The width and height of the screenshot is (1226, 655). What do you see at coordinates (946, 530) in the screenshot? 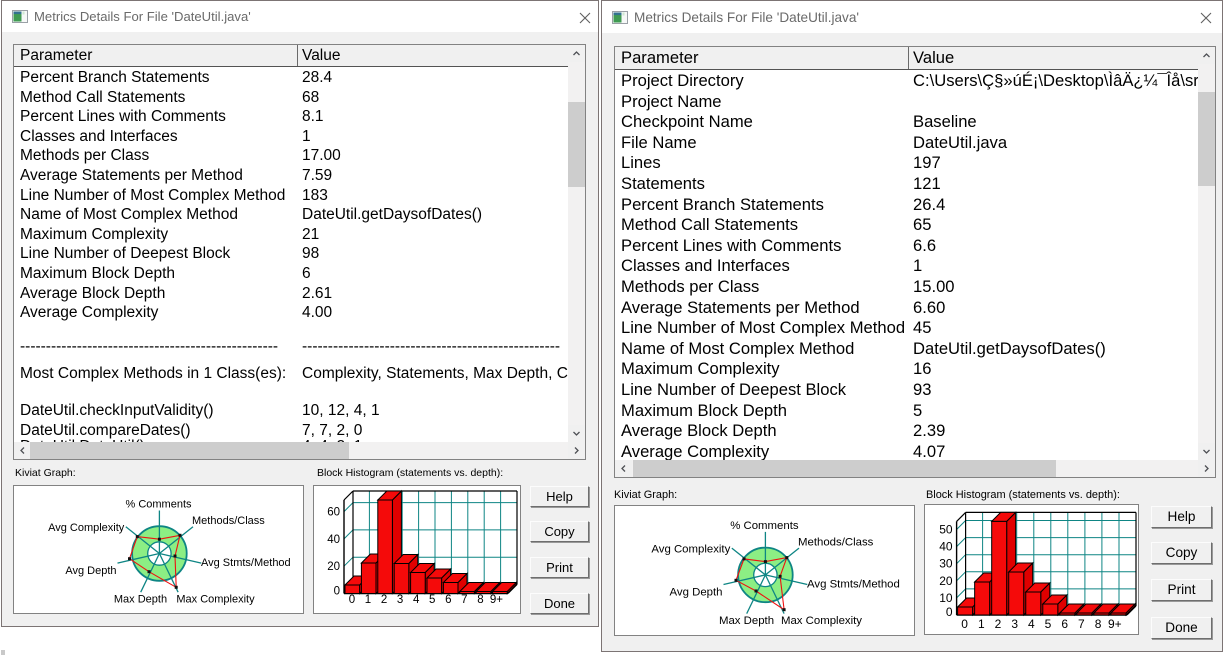
I see `svg-text: 50` at bounding box center [946, 530].